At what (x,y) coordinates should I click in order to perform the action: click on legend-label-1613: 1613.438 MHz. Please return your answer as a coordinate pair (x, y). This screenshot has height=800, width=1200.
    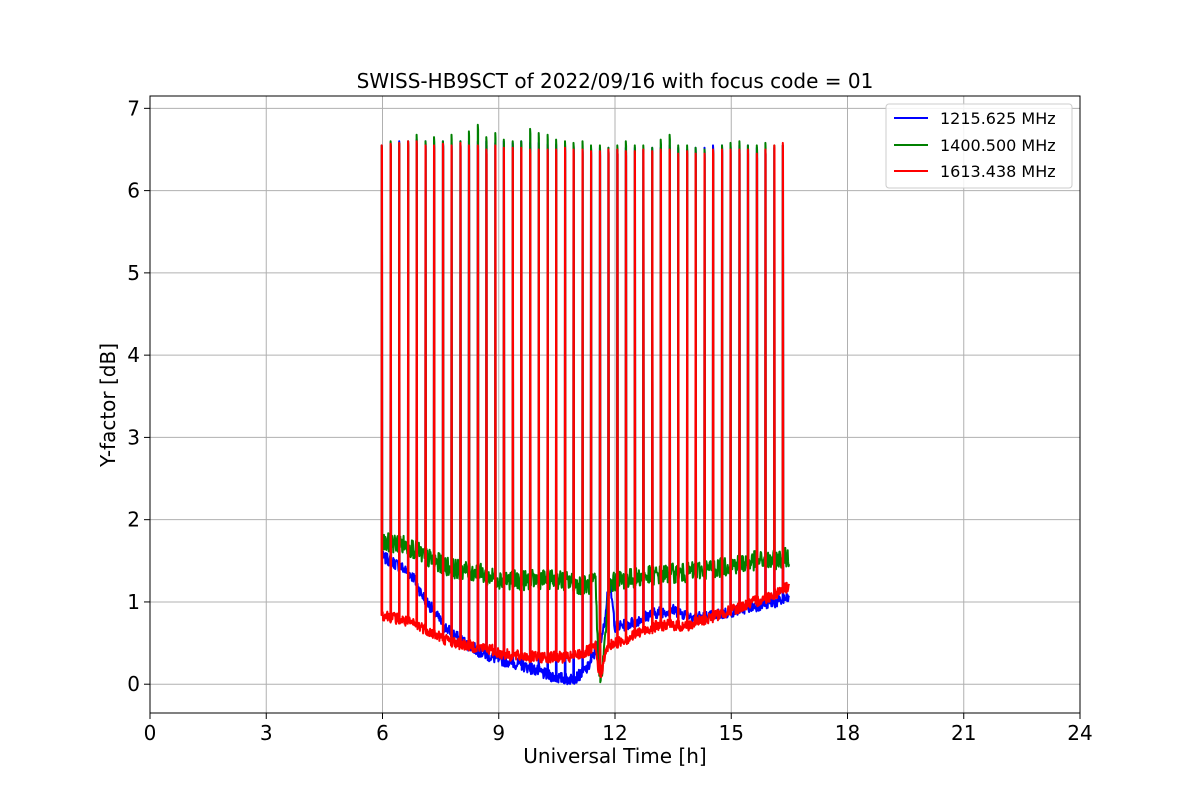
    Looking at the image, I should click on (998, 171).